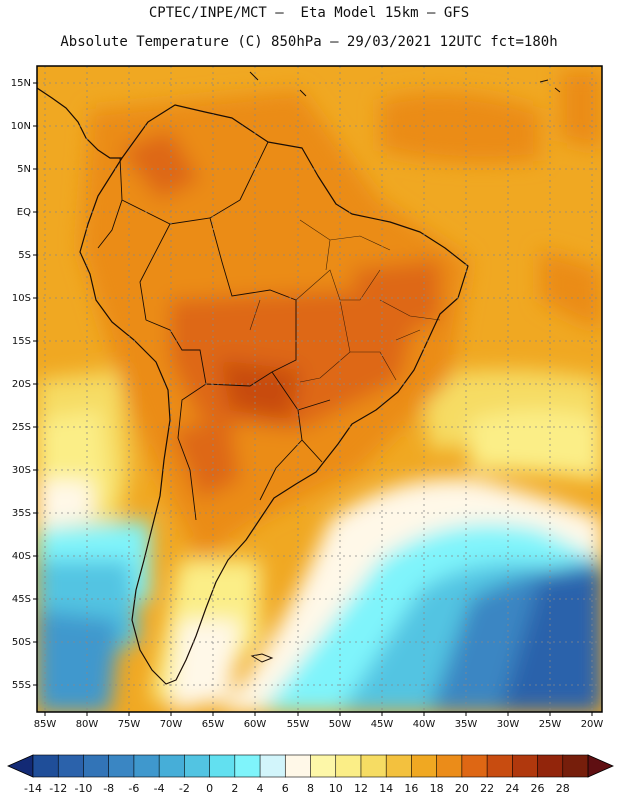 This screenshot has width=618, height=800. What do you see at coordinates (255, 724) in the screenshot?
I see `lon-label: 60W` at bounding box center [255, 724].